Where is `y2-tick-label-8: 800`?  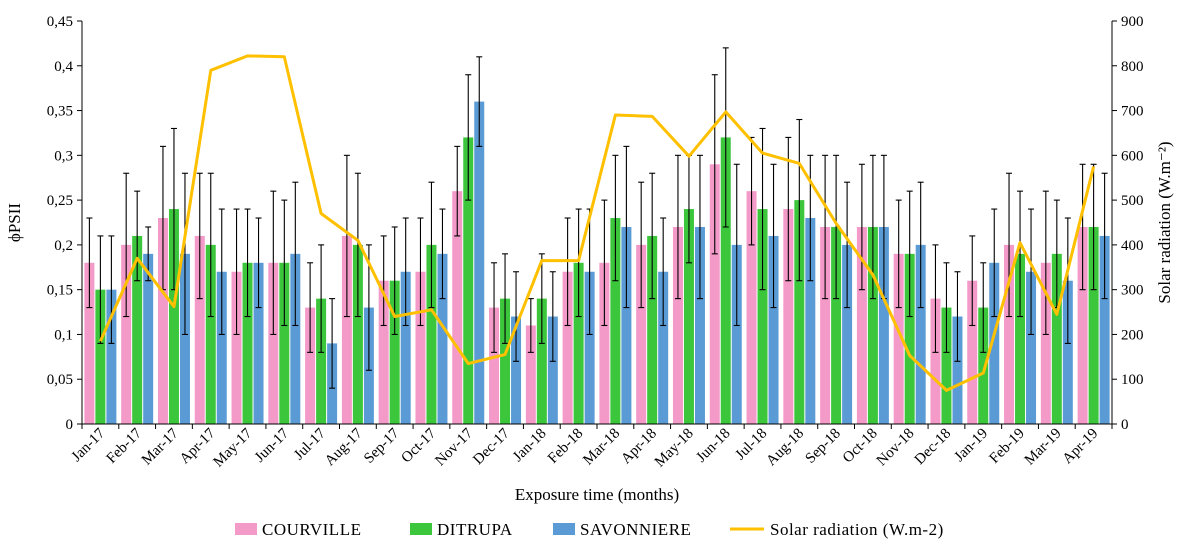 y2-tick-label-8: 800 is located at coordinates (1132, 67).